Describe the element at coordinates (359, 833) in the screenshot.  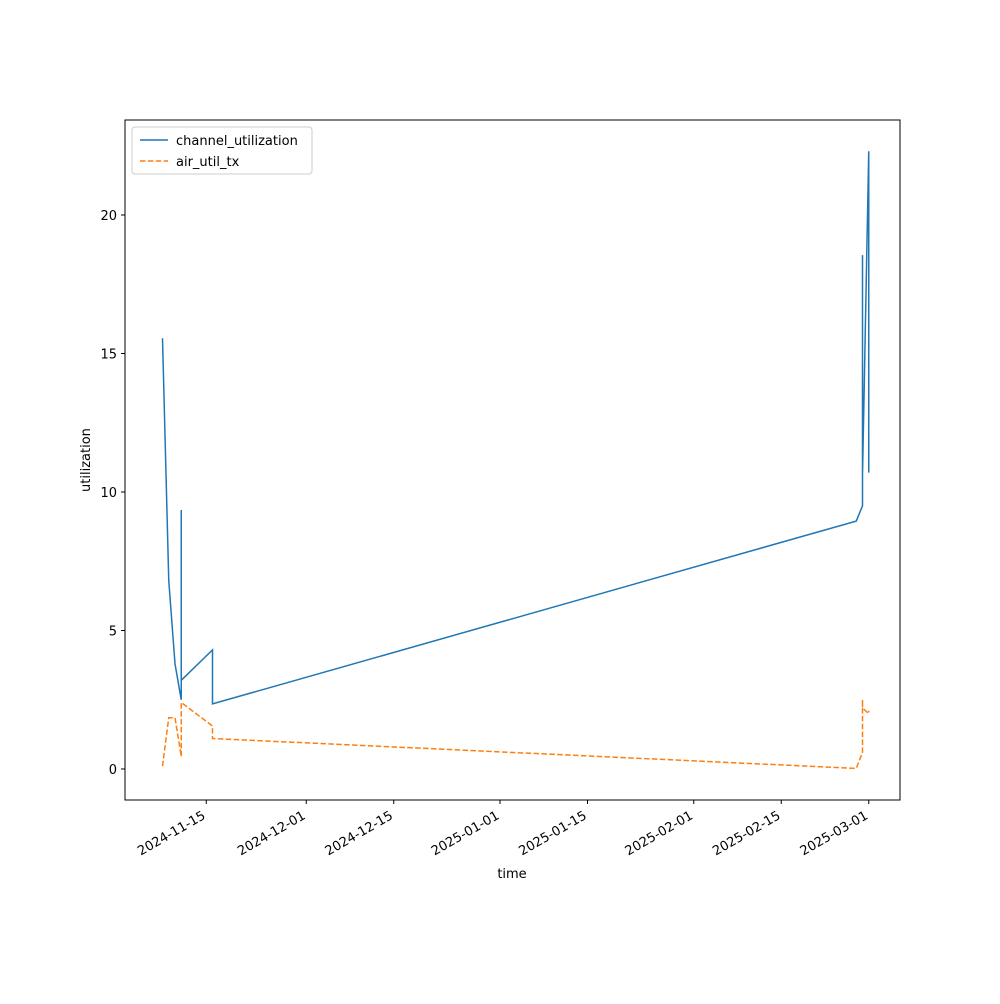
I see `x-tick-label: 2024-12-15` at that location.